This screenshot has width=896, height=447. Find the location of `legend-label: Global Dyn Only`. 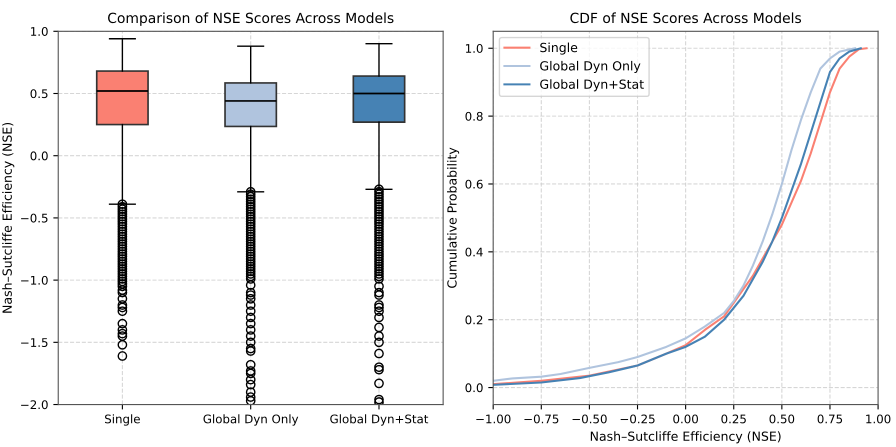

legend-label: Global Dyn Only is located at coordinates (590, 66).